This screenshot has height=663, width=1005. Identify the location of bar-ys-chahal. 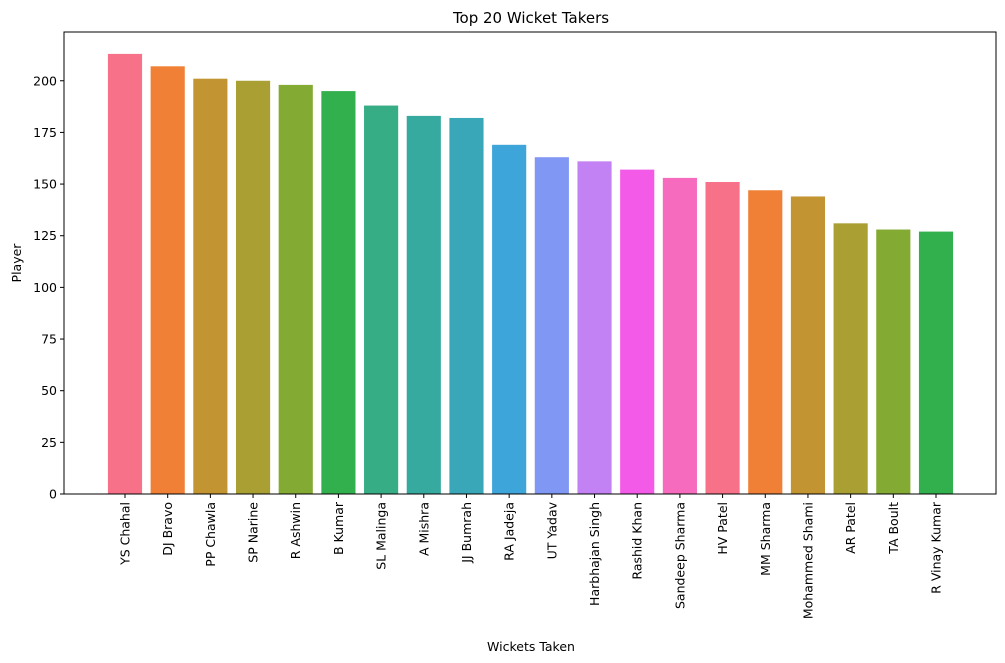
(125, 273).